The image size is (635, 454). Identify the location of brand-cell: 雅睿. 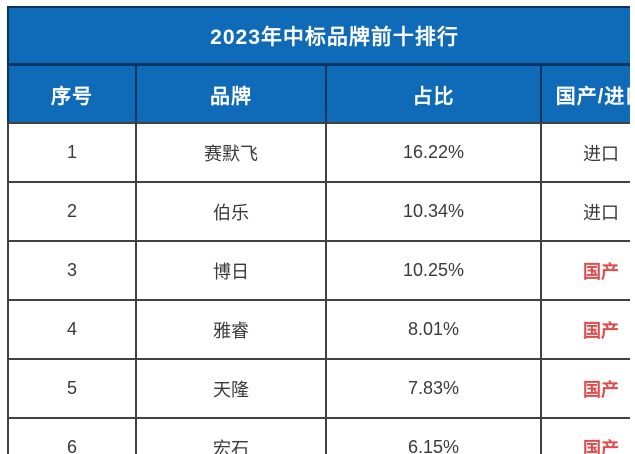
(231, 329).